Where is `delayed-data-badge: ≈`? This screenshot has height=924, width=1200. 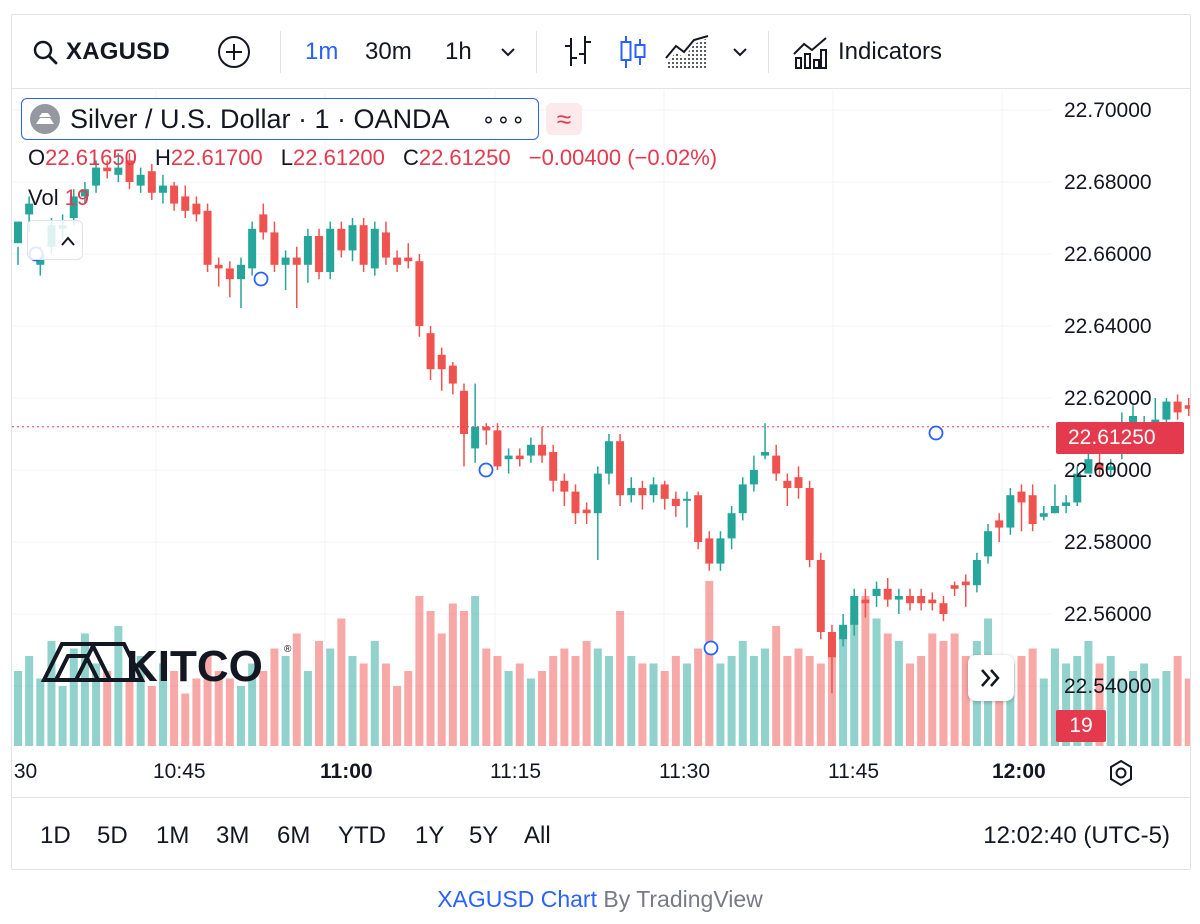 delayed-data-badge: ≈ is located at coordinates (564, 119).